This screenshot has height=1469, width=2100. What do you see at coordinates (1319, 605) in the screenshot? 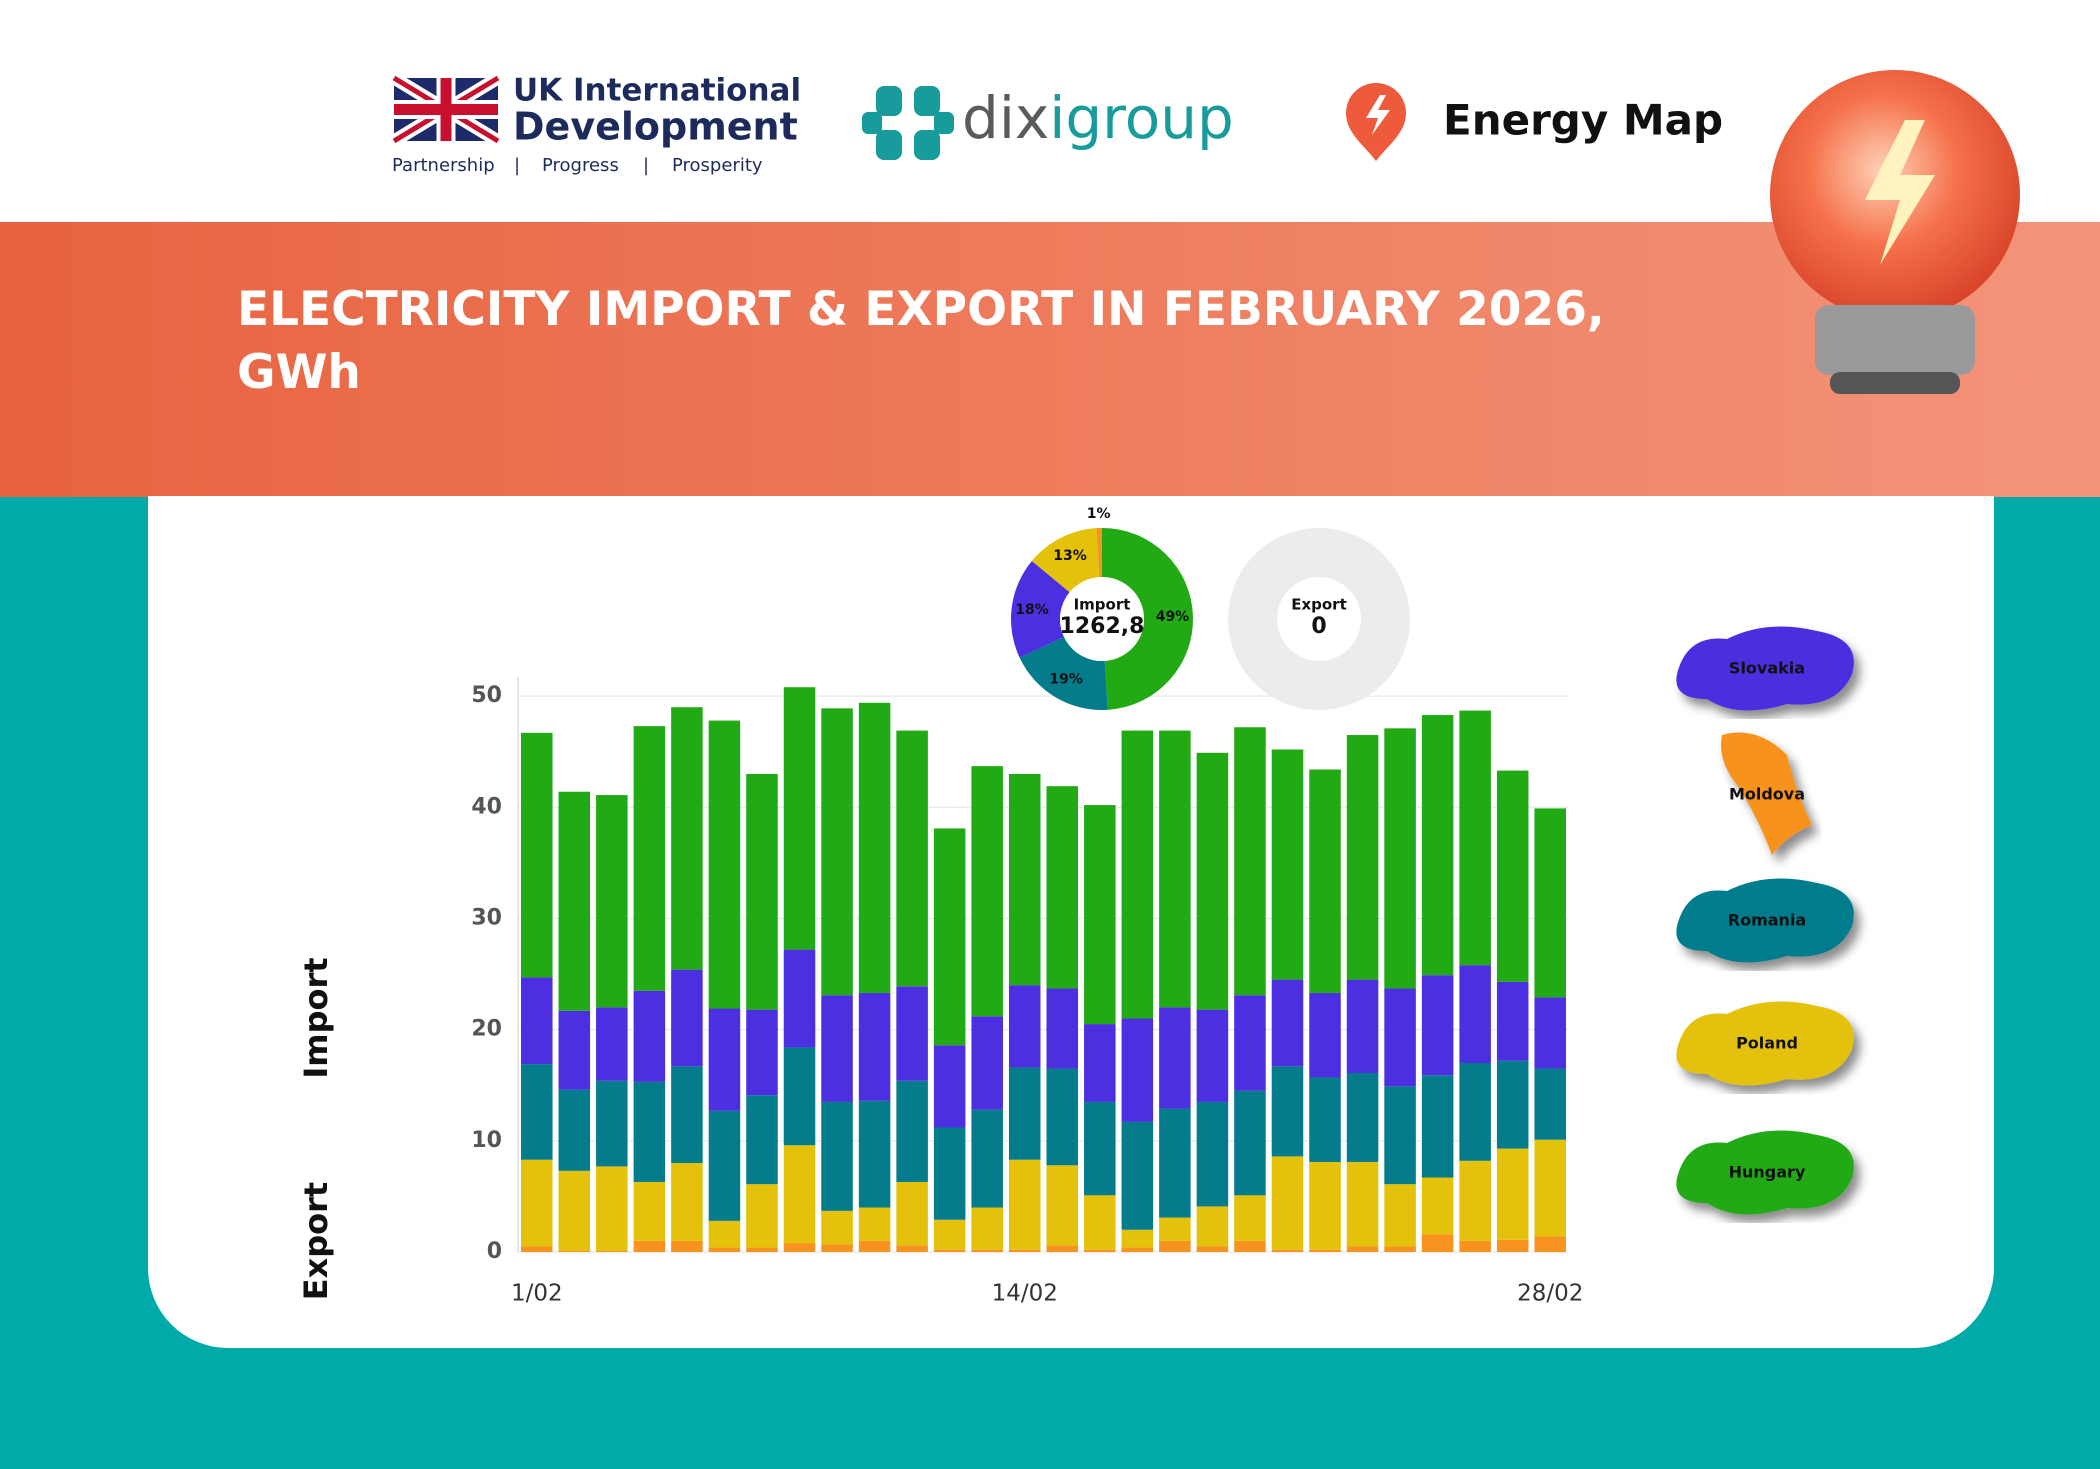
I see `pie-center-label: Export` at bounding box center [1319, 605].